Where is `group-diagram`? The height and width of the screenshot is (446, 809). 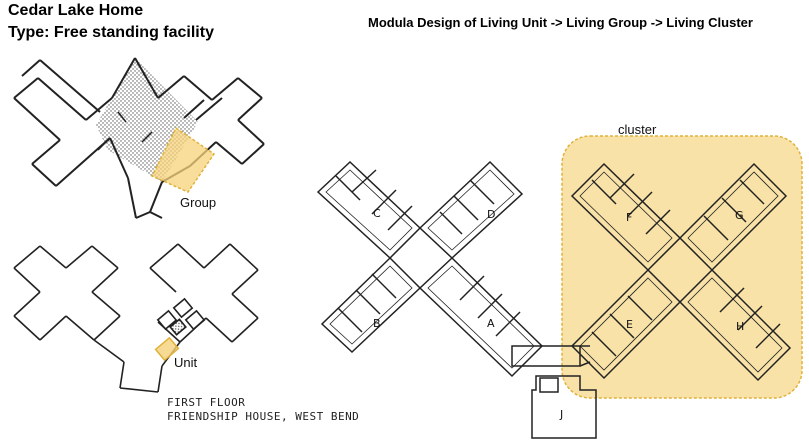 group-diagram is located at coordinates (139, 138).